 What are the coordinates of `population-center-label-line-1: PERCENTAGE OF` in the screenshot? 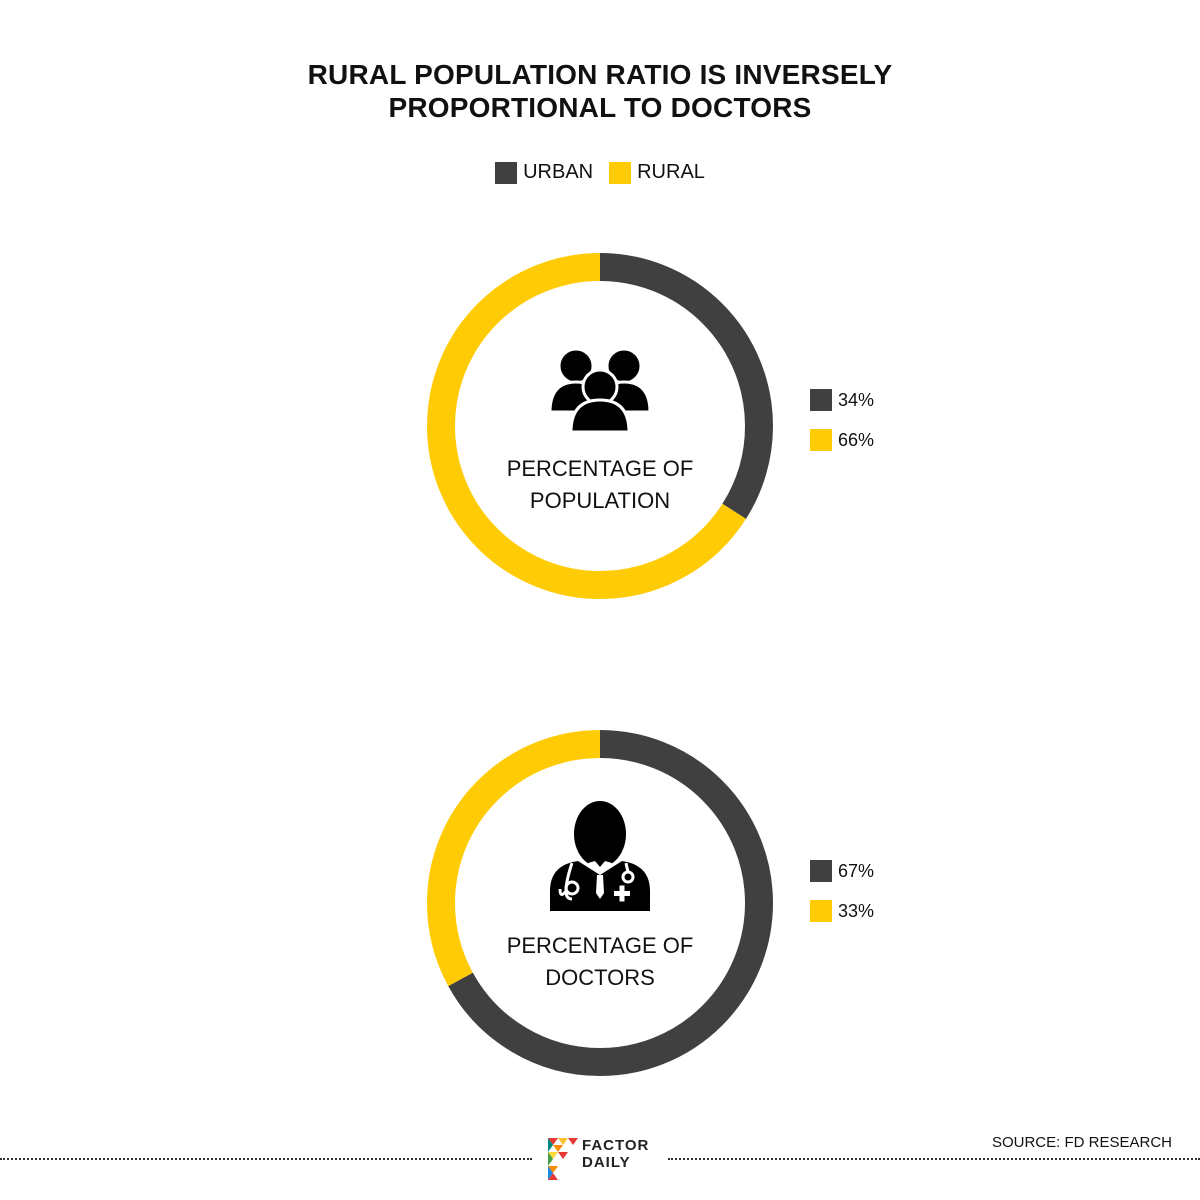 It's located at (600, 468).